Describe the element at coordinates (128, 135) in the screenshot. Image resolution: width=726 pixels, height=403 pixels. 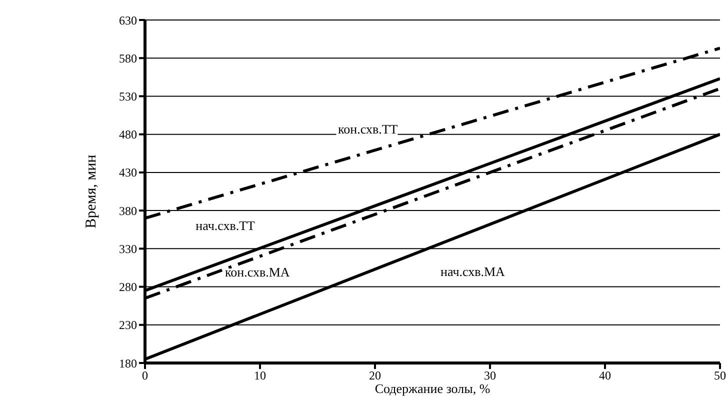
I see `y-tick-label: 480` at that location.